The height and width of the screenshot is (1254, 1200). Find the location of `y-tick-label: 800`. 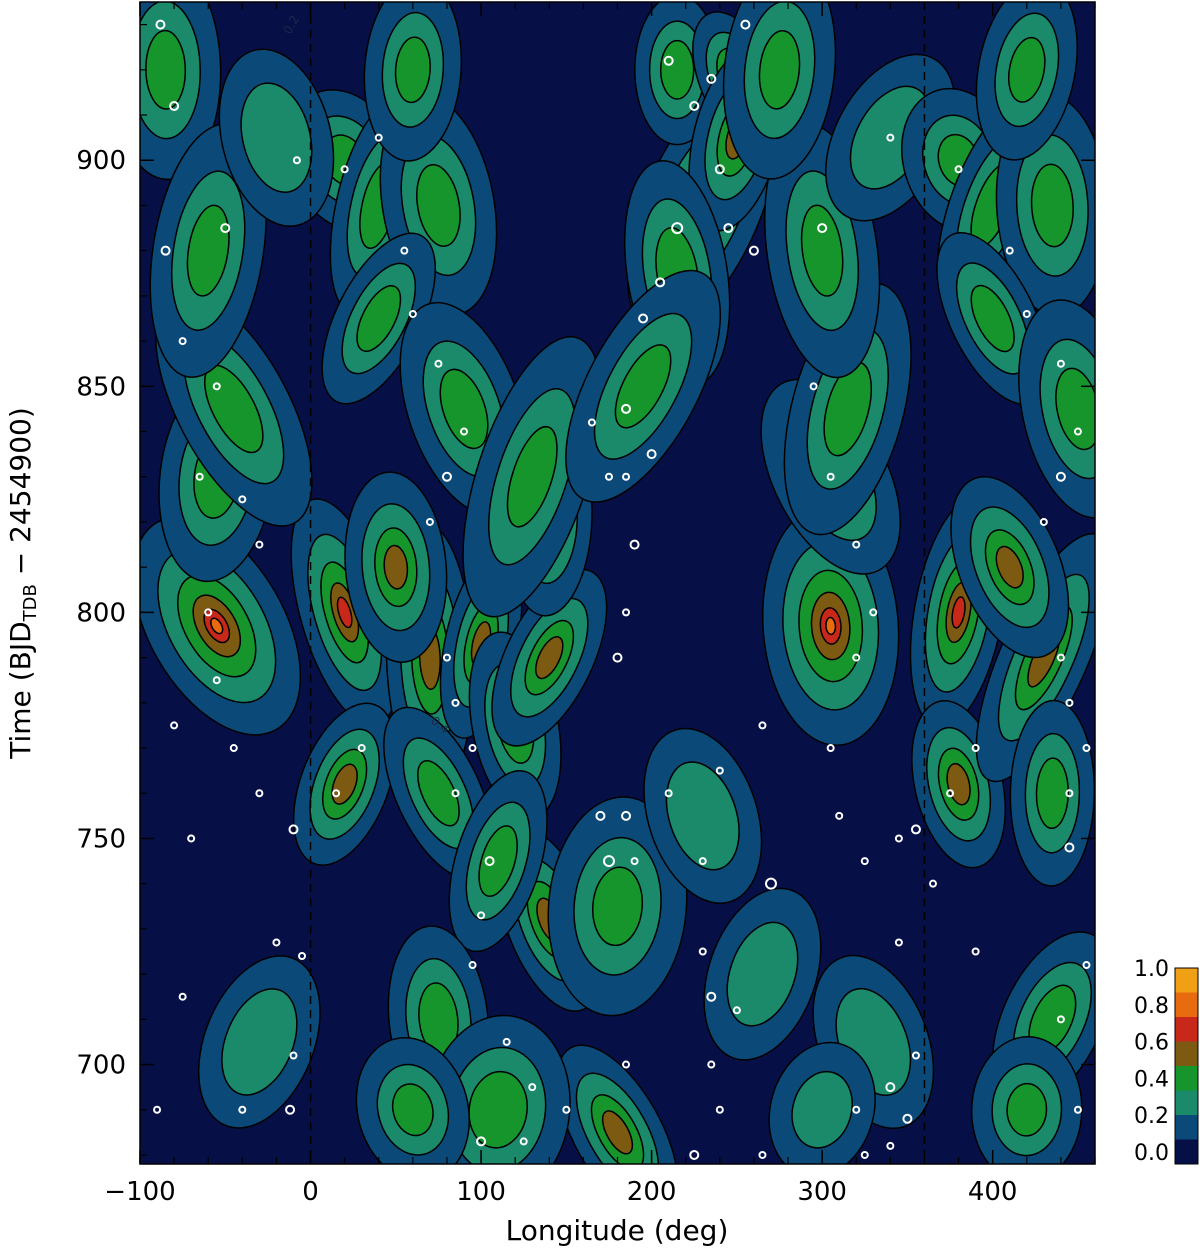

y-tick-label: 800 is located at coordinates (101, 613).